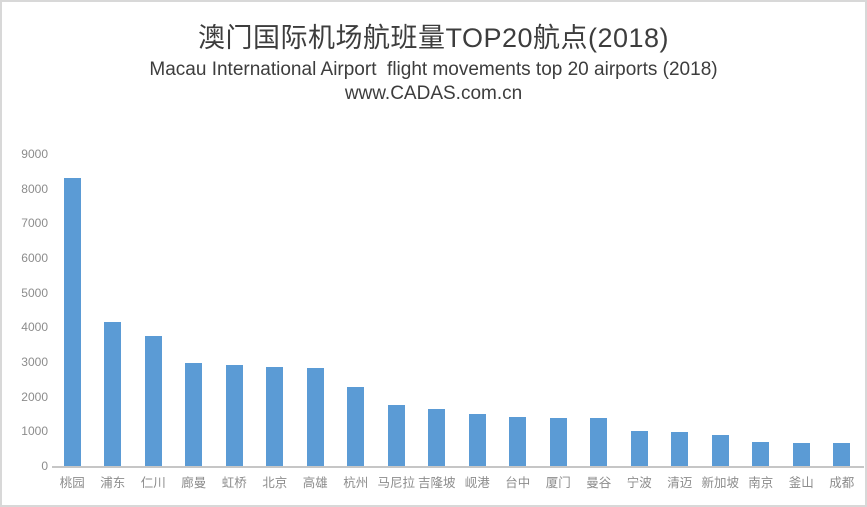 The width and height of the screenshot is (867, 507). I want to click on y-axis-tick-label: 9000, so click(34, 154).